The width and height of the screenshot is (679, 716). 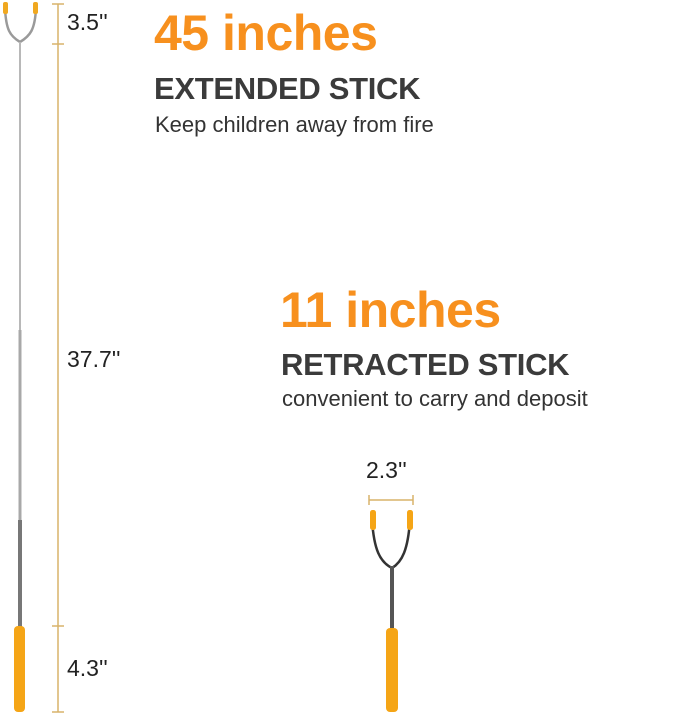 I want to click on fork-width-label: 2.3'', so click(x=386, y=470).